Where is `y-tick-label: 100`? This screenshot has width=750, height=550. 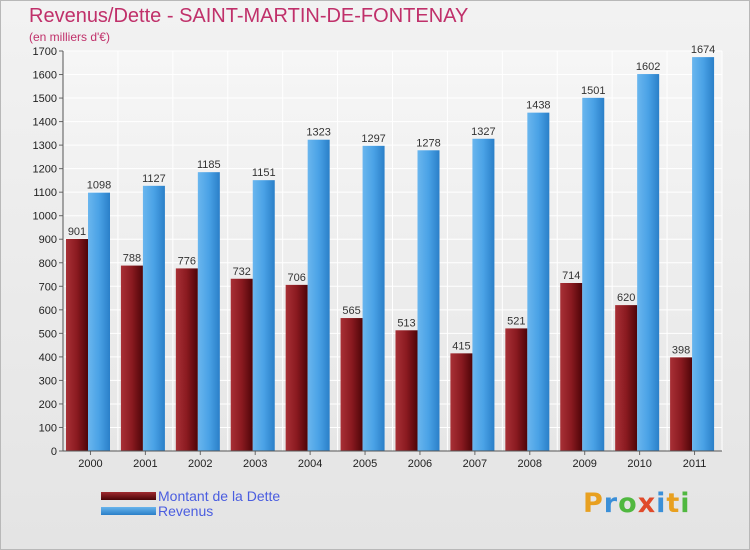 y-tick-label: 100 is located at coordinates (48, 428).